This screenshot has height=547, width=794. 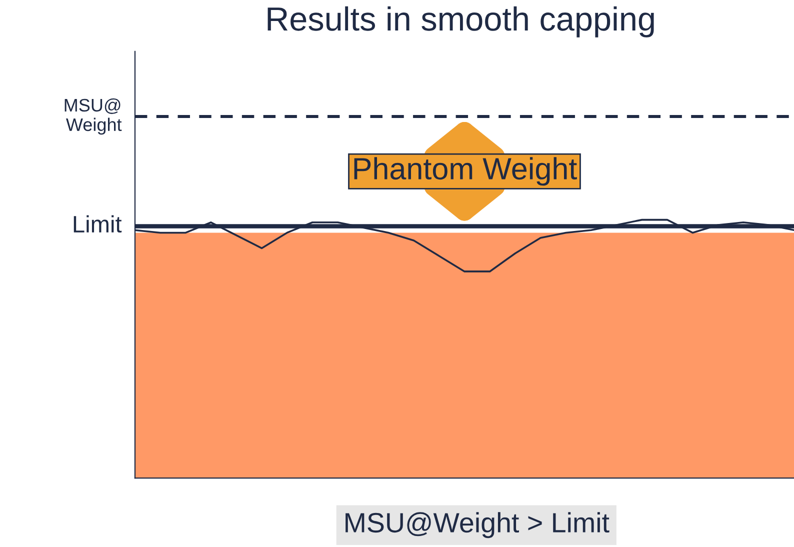 I want to click on text: Phantom Weight, so click(x=465, y=171).